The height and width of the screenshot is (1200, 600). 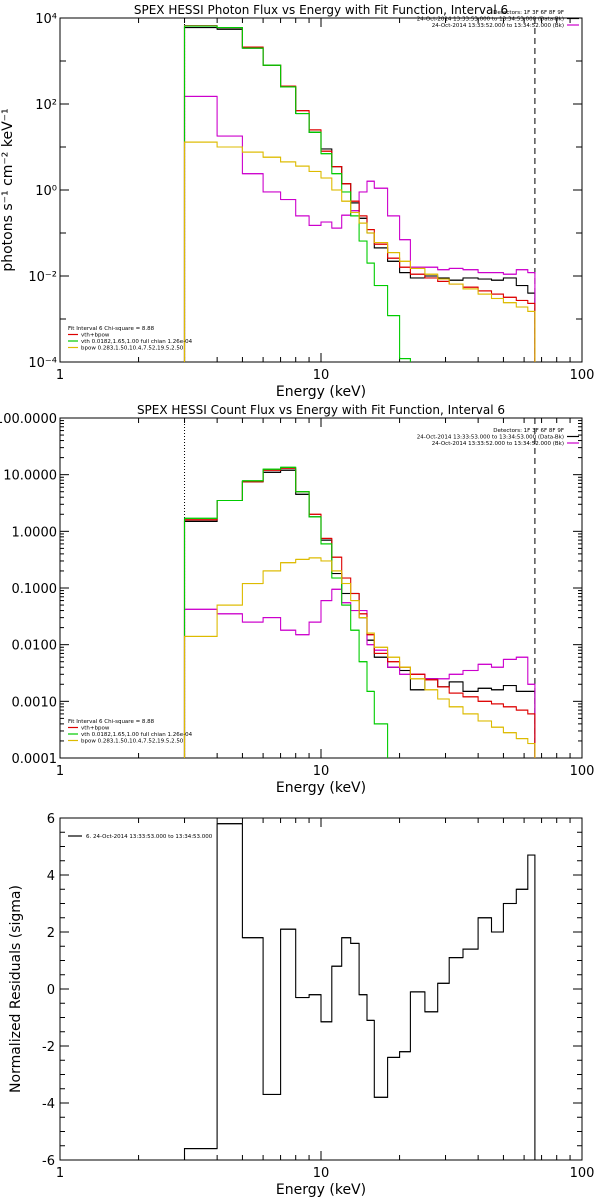 What do you see at coordinates (35, 532) in the screenshot?
I see `y-tick-label: 1.0000` at bounding box center [35, 532].